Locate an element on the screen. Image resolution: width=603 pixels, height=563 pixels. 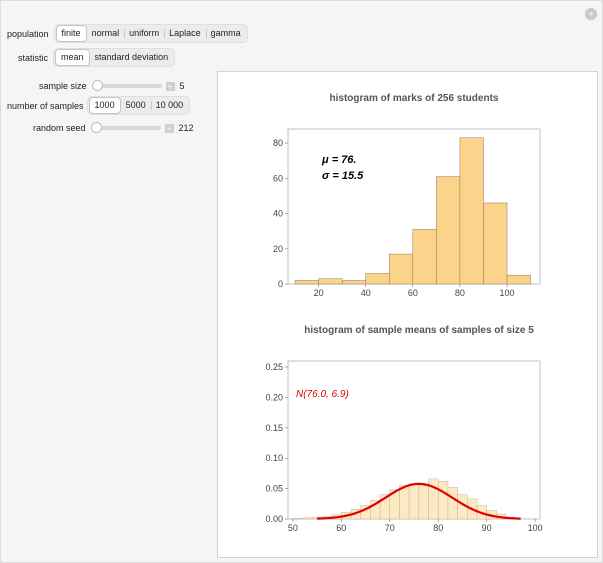
number-of-samples-label: number of samples is located at coordinates (45, 105).